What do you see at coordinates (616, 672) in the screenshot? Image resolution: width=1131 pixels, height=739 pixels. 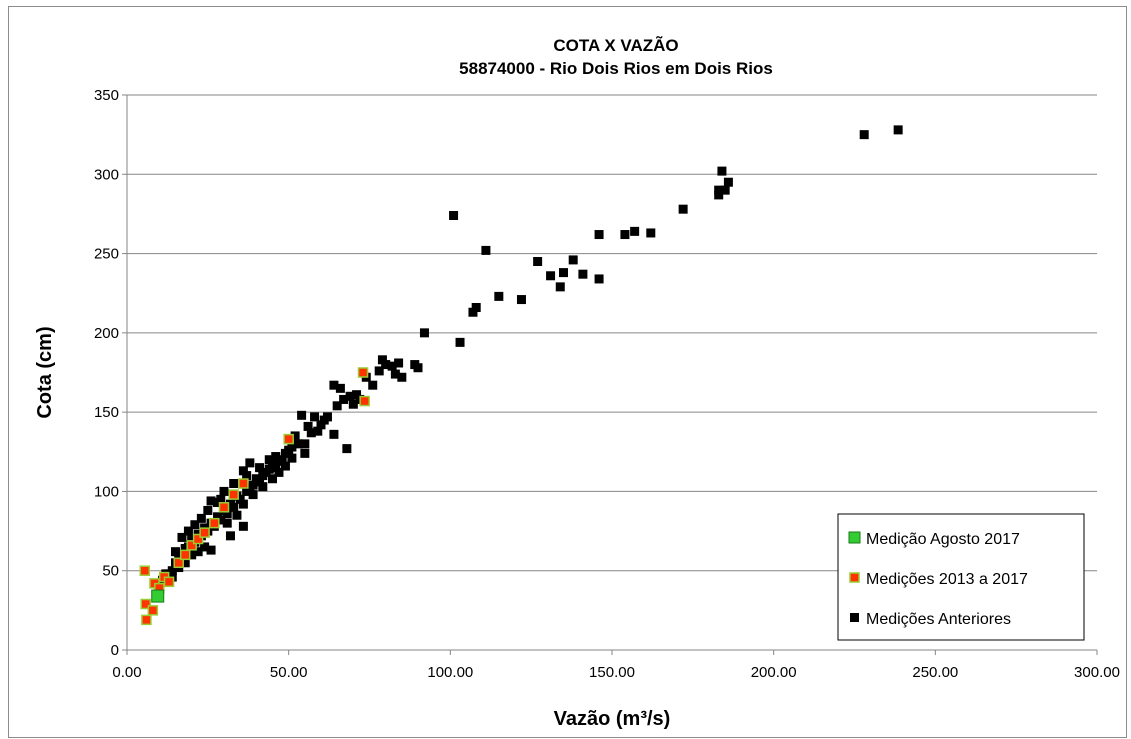 I see `x-tick-labels: 0.00 50.00 100.00 150.00 200.00 250.00 300.00` at bounding box center [616, 672].